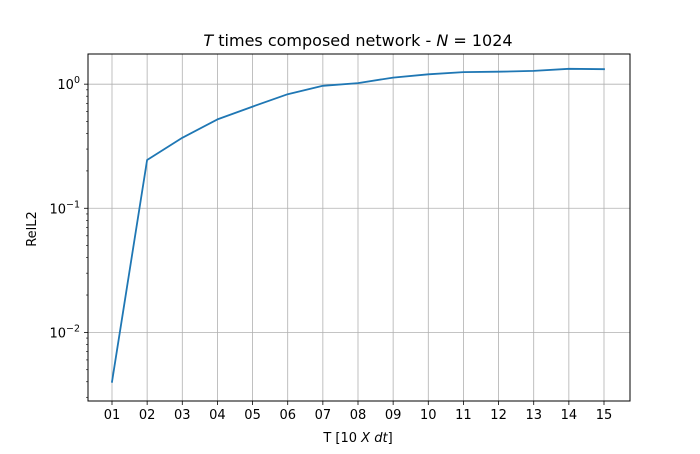 This screenshot has height=454, width=700. I want to click on x-axis-ticks: 01 02 03 04 05 06 07 08 09 10 11 12 13 14 15, so click(358, 412).